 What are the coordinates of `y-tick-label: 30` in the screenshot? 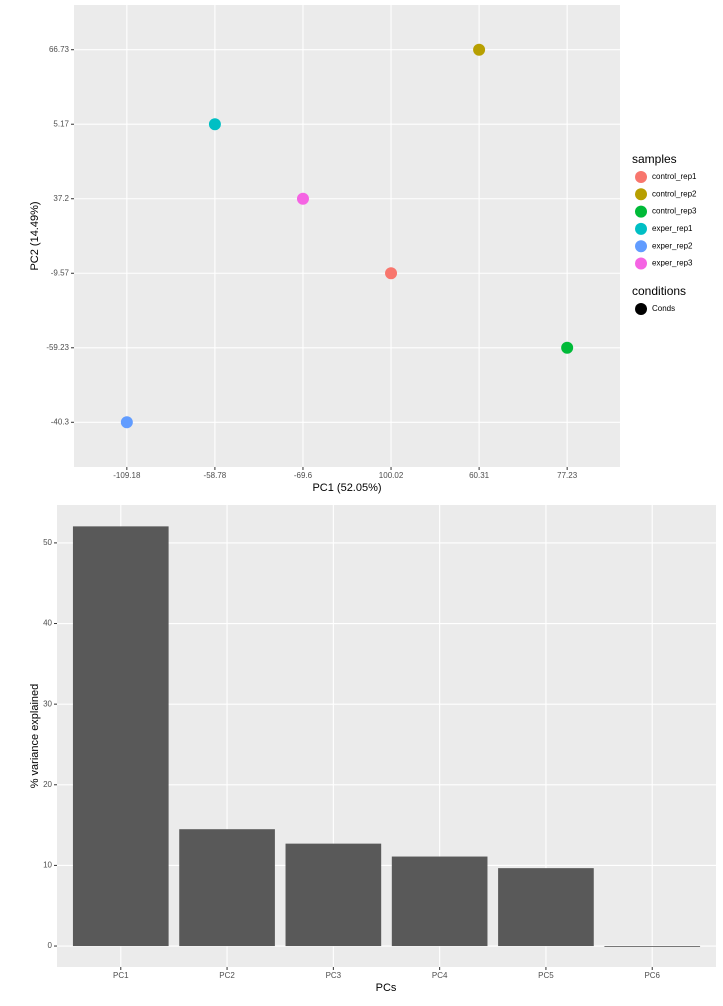 It's located at (47, 703).